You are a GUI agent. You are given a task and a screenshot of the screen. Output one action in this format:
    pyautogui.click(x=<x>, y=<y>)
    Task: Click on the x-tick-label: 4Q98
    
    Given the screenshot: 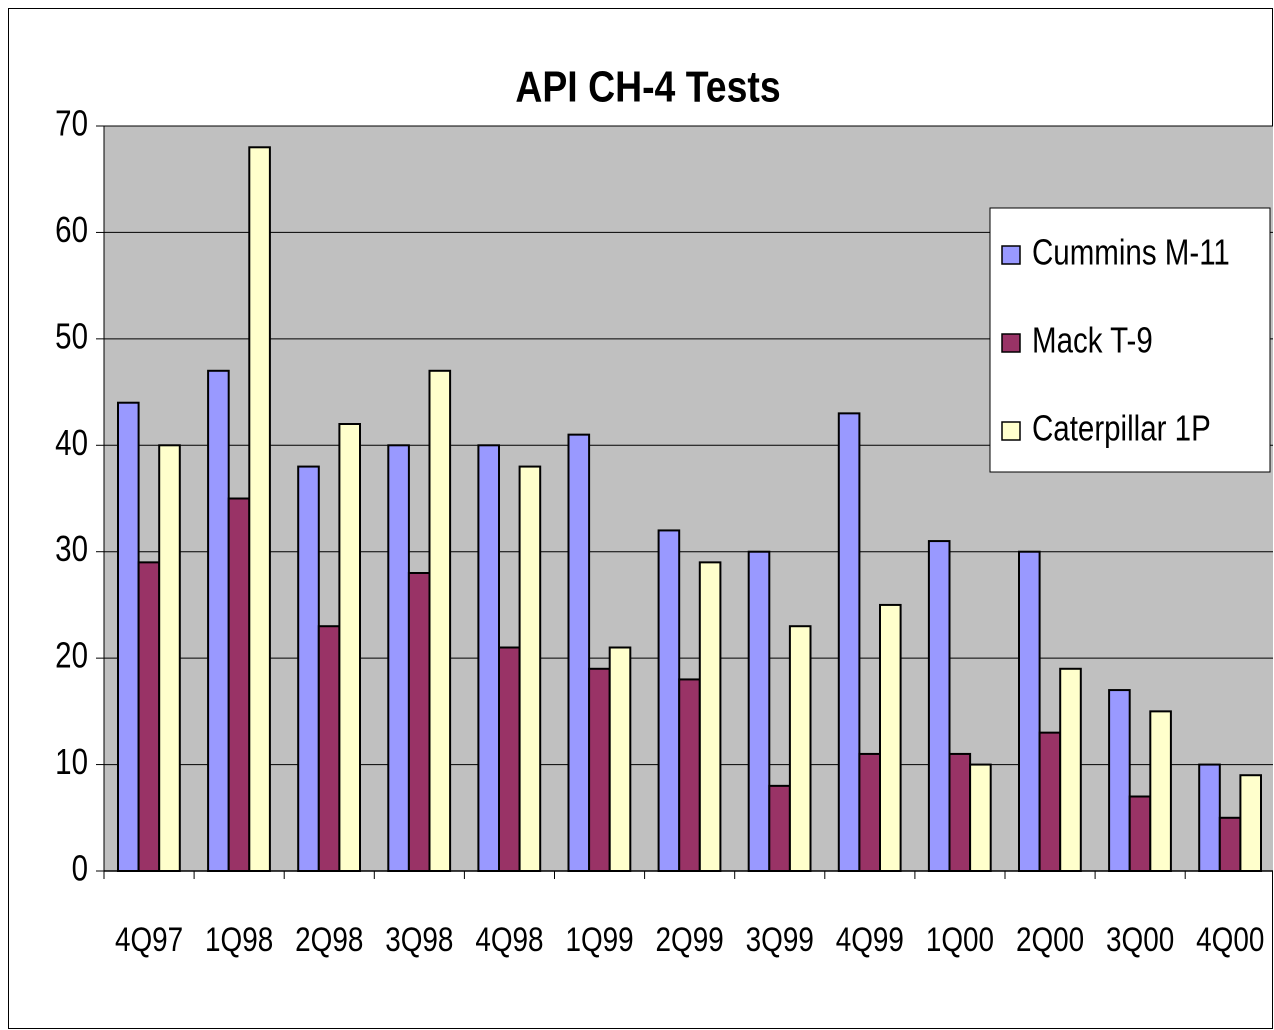 What is the action you would take?
    pyautogui.click(x=509, y=939)
    